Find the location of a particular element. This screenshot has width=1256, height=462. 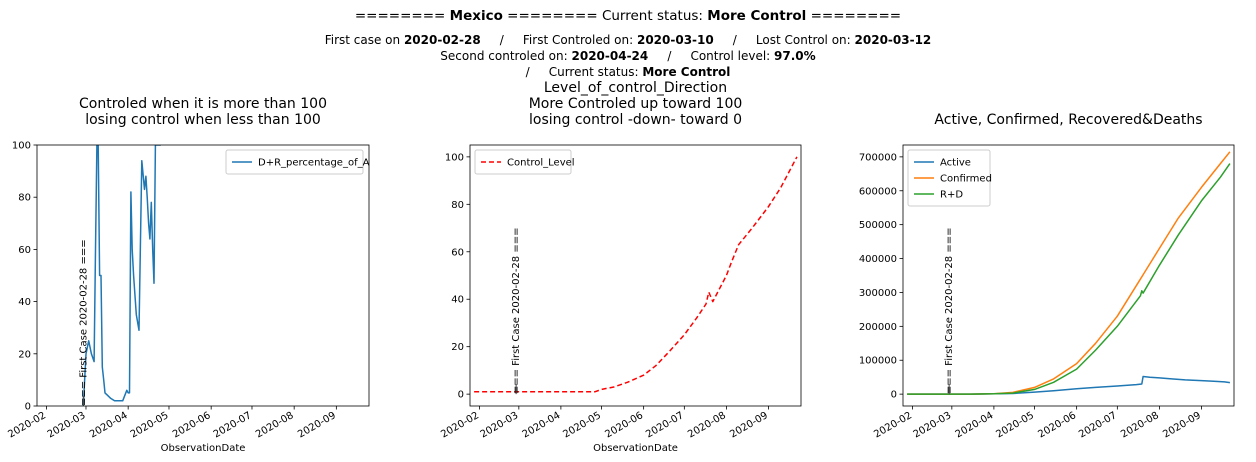

y-tick-label: 200000 is located at coordinates (878, 327).